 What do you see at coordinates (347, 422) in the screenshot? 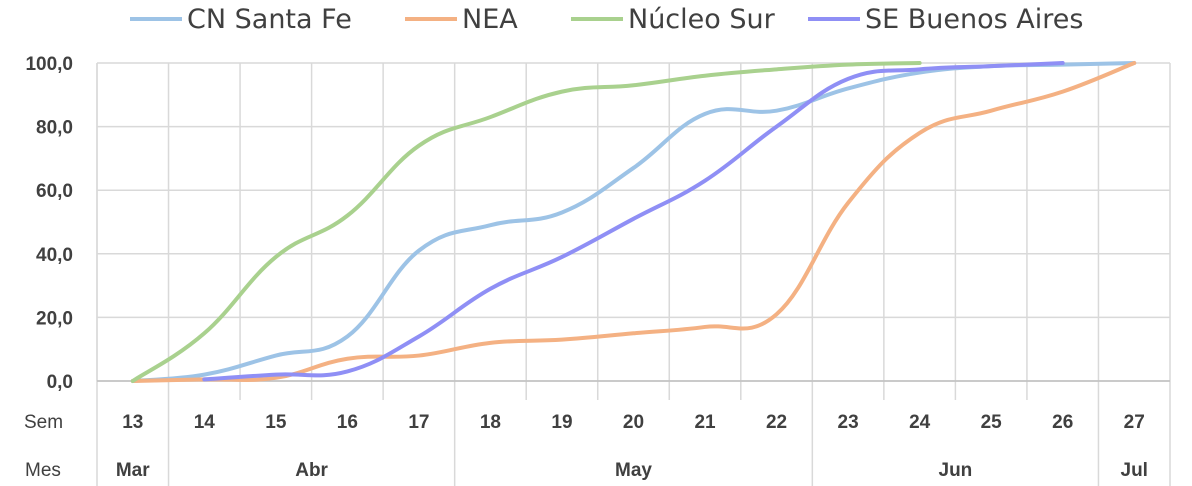
I see `x-tick-label-week: 16` at bounding box center [347, 422].